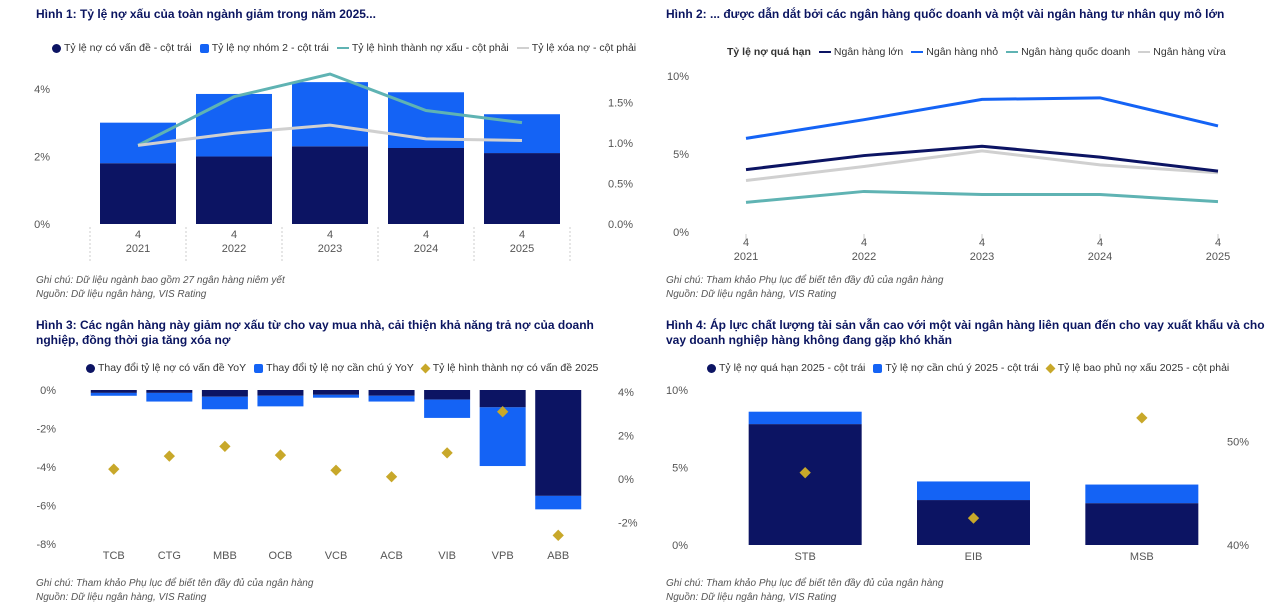 The image size is (1282, 616). Describe the element at coordinates (681, 155) in the screenshot. I see `y-tick-label: 5%` at that location.